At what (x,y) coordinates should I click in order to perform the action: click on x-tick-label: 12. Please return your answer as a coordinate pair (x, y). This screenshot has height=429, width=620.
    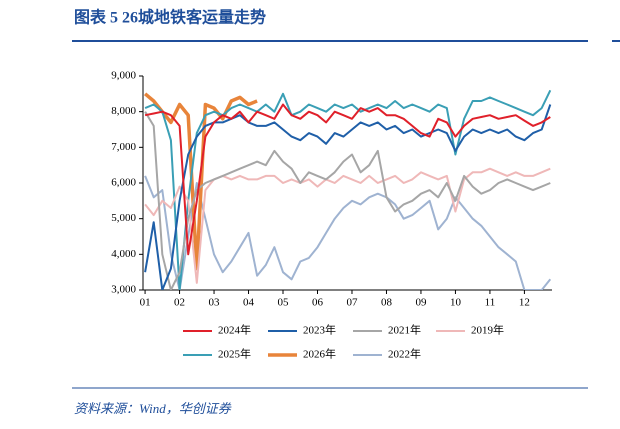
    Looking at the image, I should click on (524, 303).